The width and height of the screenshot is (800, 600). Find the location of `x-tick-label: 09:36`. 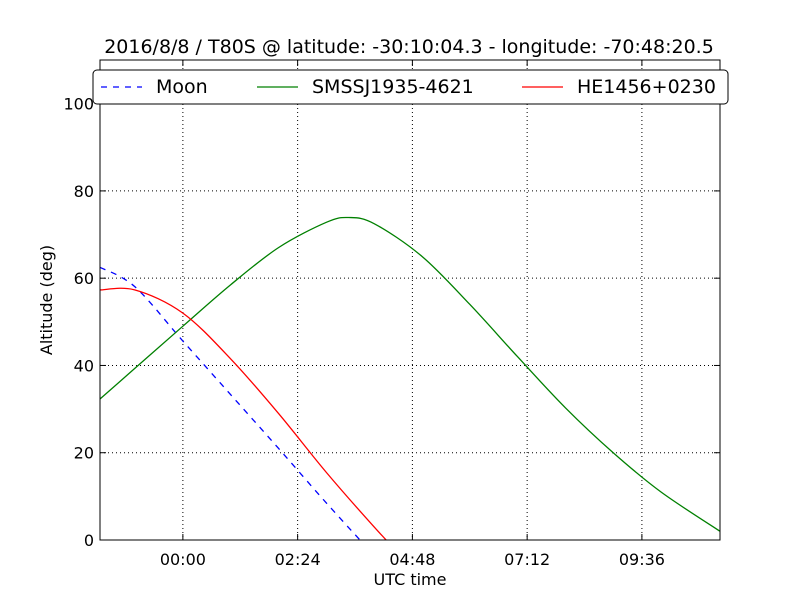

x-tick-label: 09:36 is located at coordinates (642, 559).